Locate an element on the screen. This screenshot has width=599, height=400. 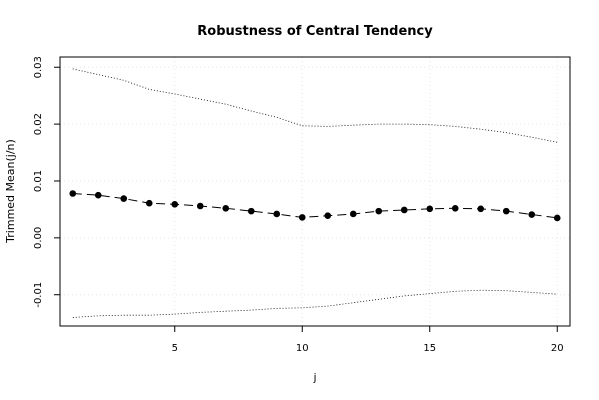
estimate-series is located at coordinates (315, 206).